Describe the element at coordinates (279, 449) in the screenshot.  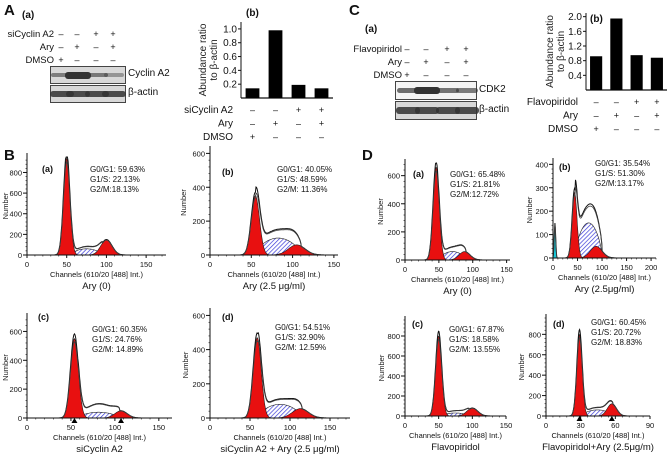
I see `chart-caption: siCyclin A2 + Ary (2.5 μg/ml)` at that location.